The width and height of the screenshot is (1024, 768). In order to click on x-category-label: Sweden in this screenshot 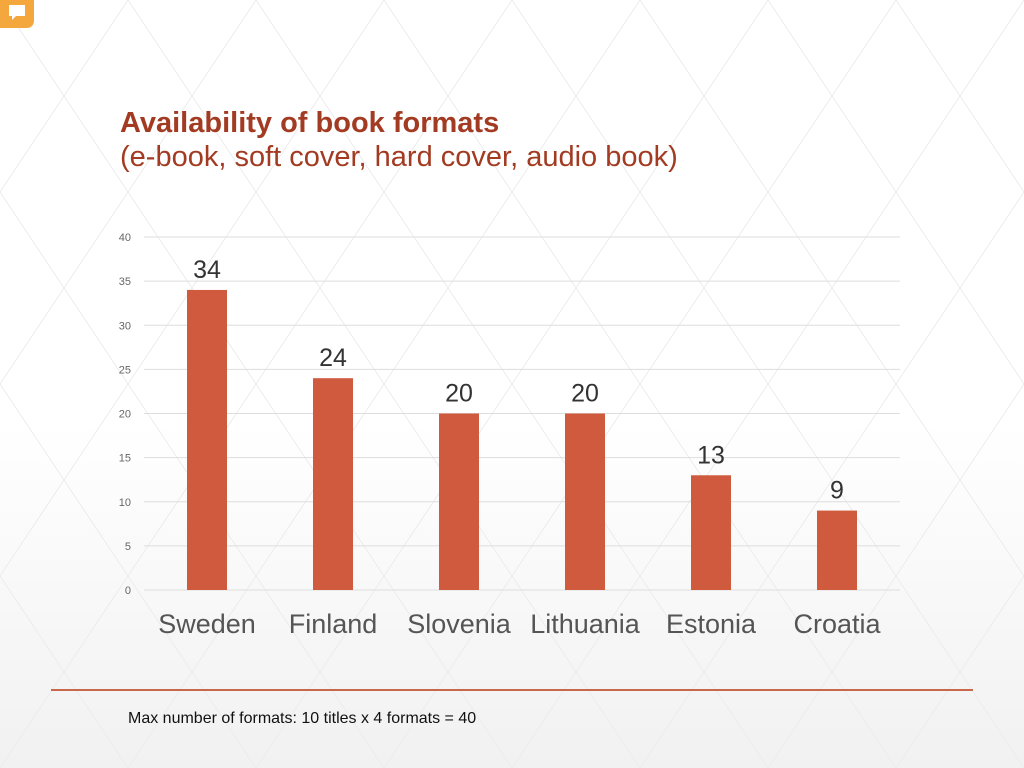, I will do `click(207, 624)`.